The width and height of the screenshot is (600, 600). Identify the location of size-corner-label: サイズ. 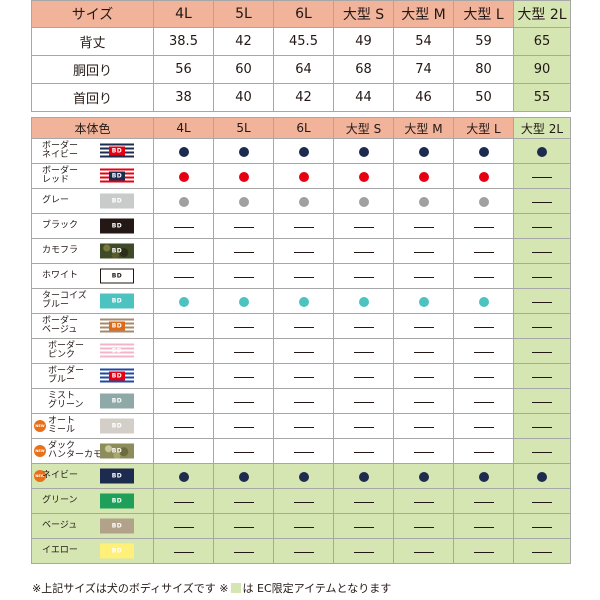
(92, 14).